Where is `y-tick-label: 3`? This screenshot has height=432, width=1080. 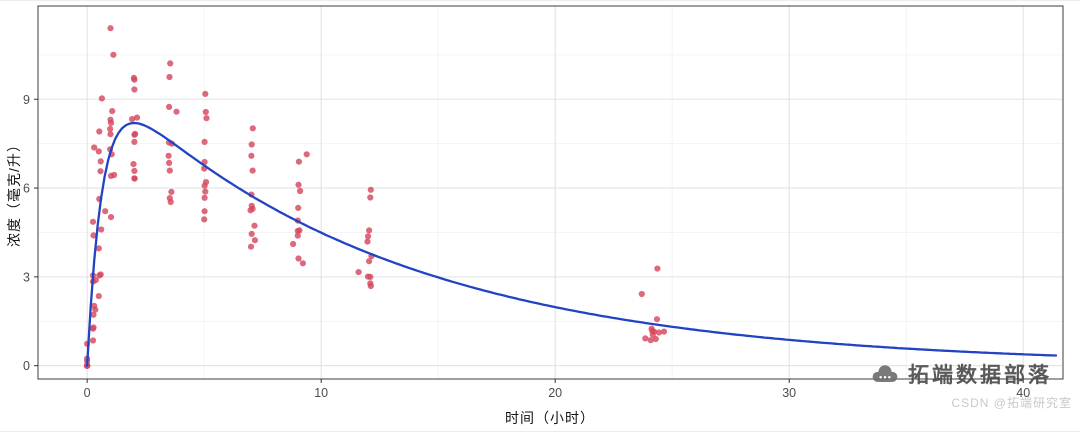
y-tick-label: 3 is located at coordinates (26, 277).